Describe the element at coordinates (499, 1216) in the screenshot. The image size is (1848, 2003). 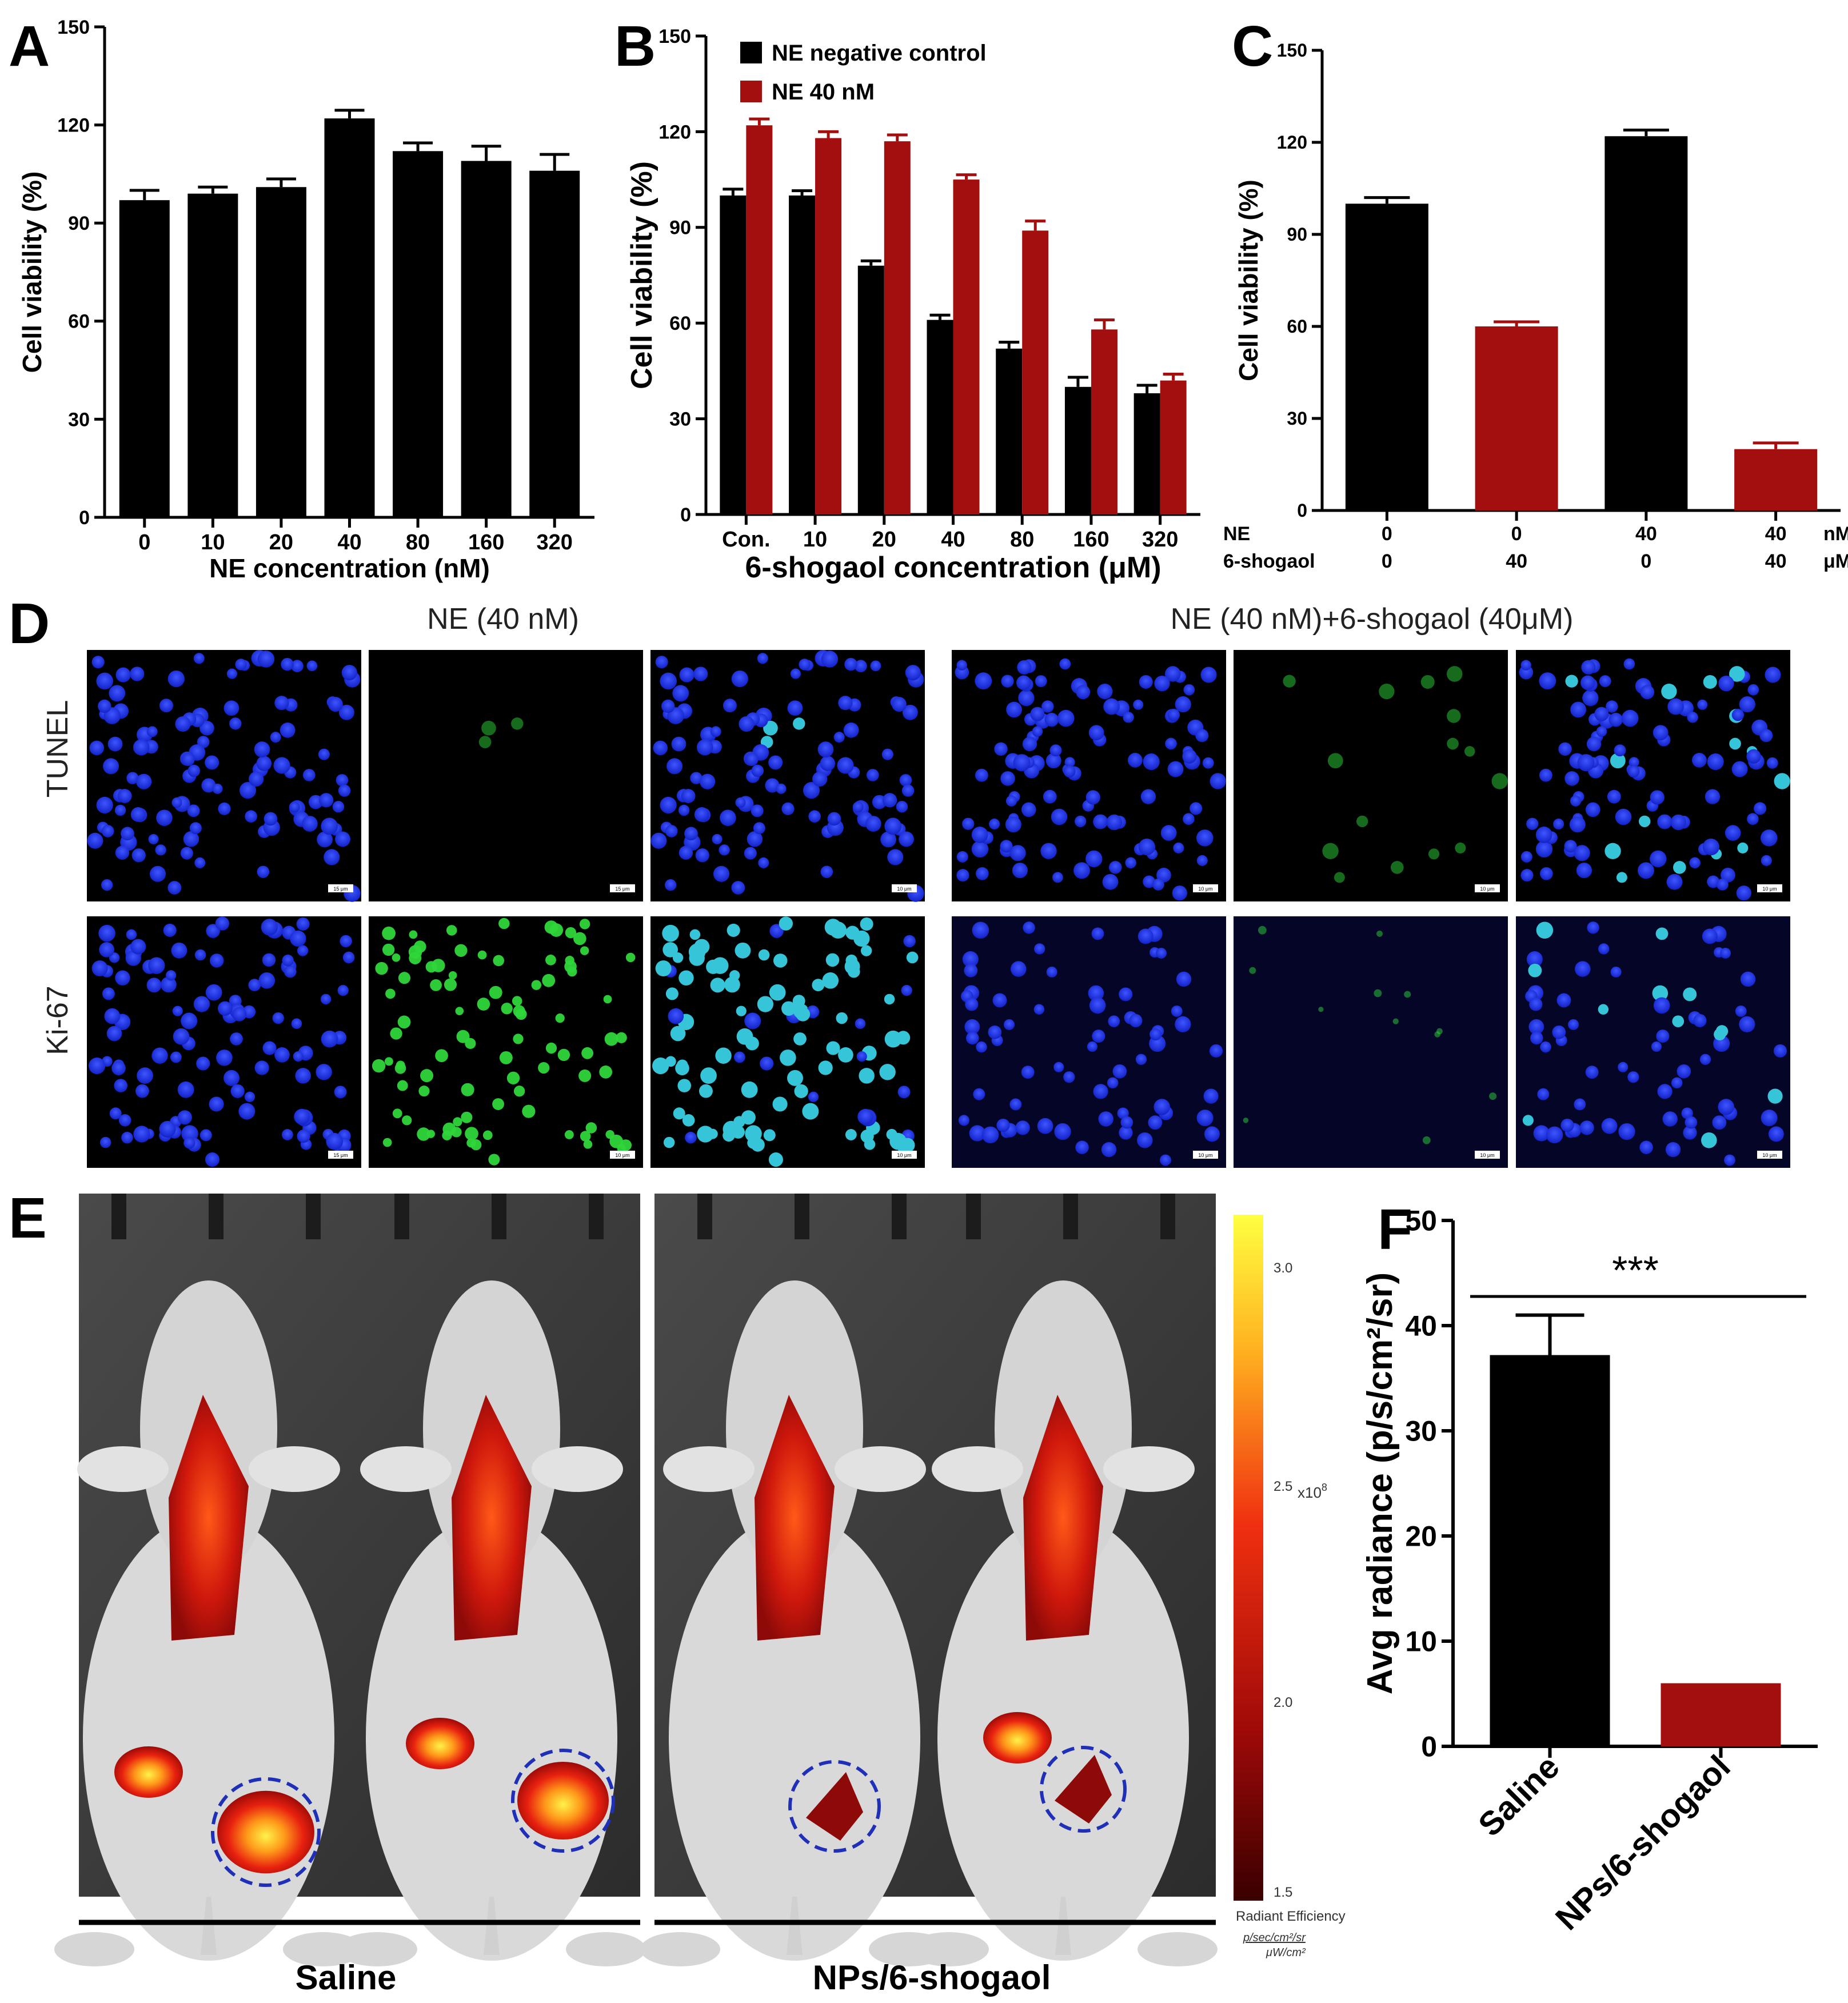
I see `restraint-bar` at that location.